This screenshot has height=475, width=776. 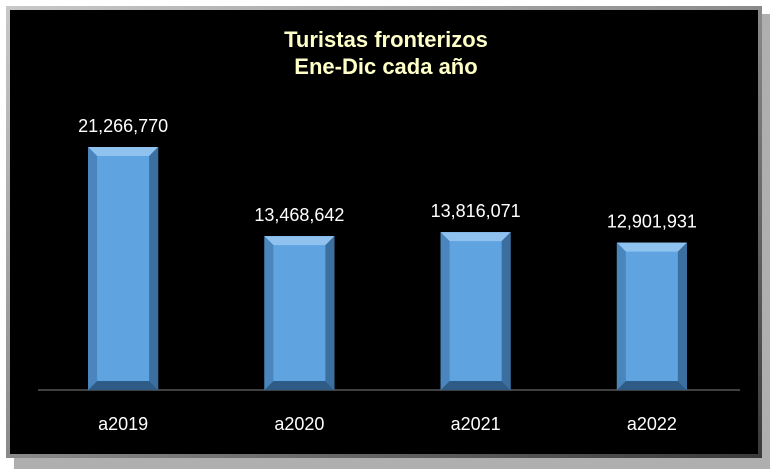 What do you see at coordinates (123, 424) in the screenshot?
I see `x-tick-label: a2019` at bounding box center [123, 424].